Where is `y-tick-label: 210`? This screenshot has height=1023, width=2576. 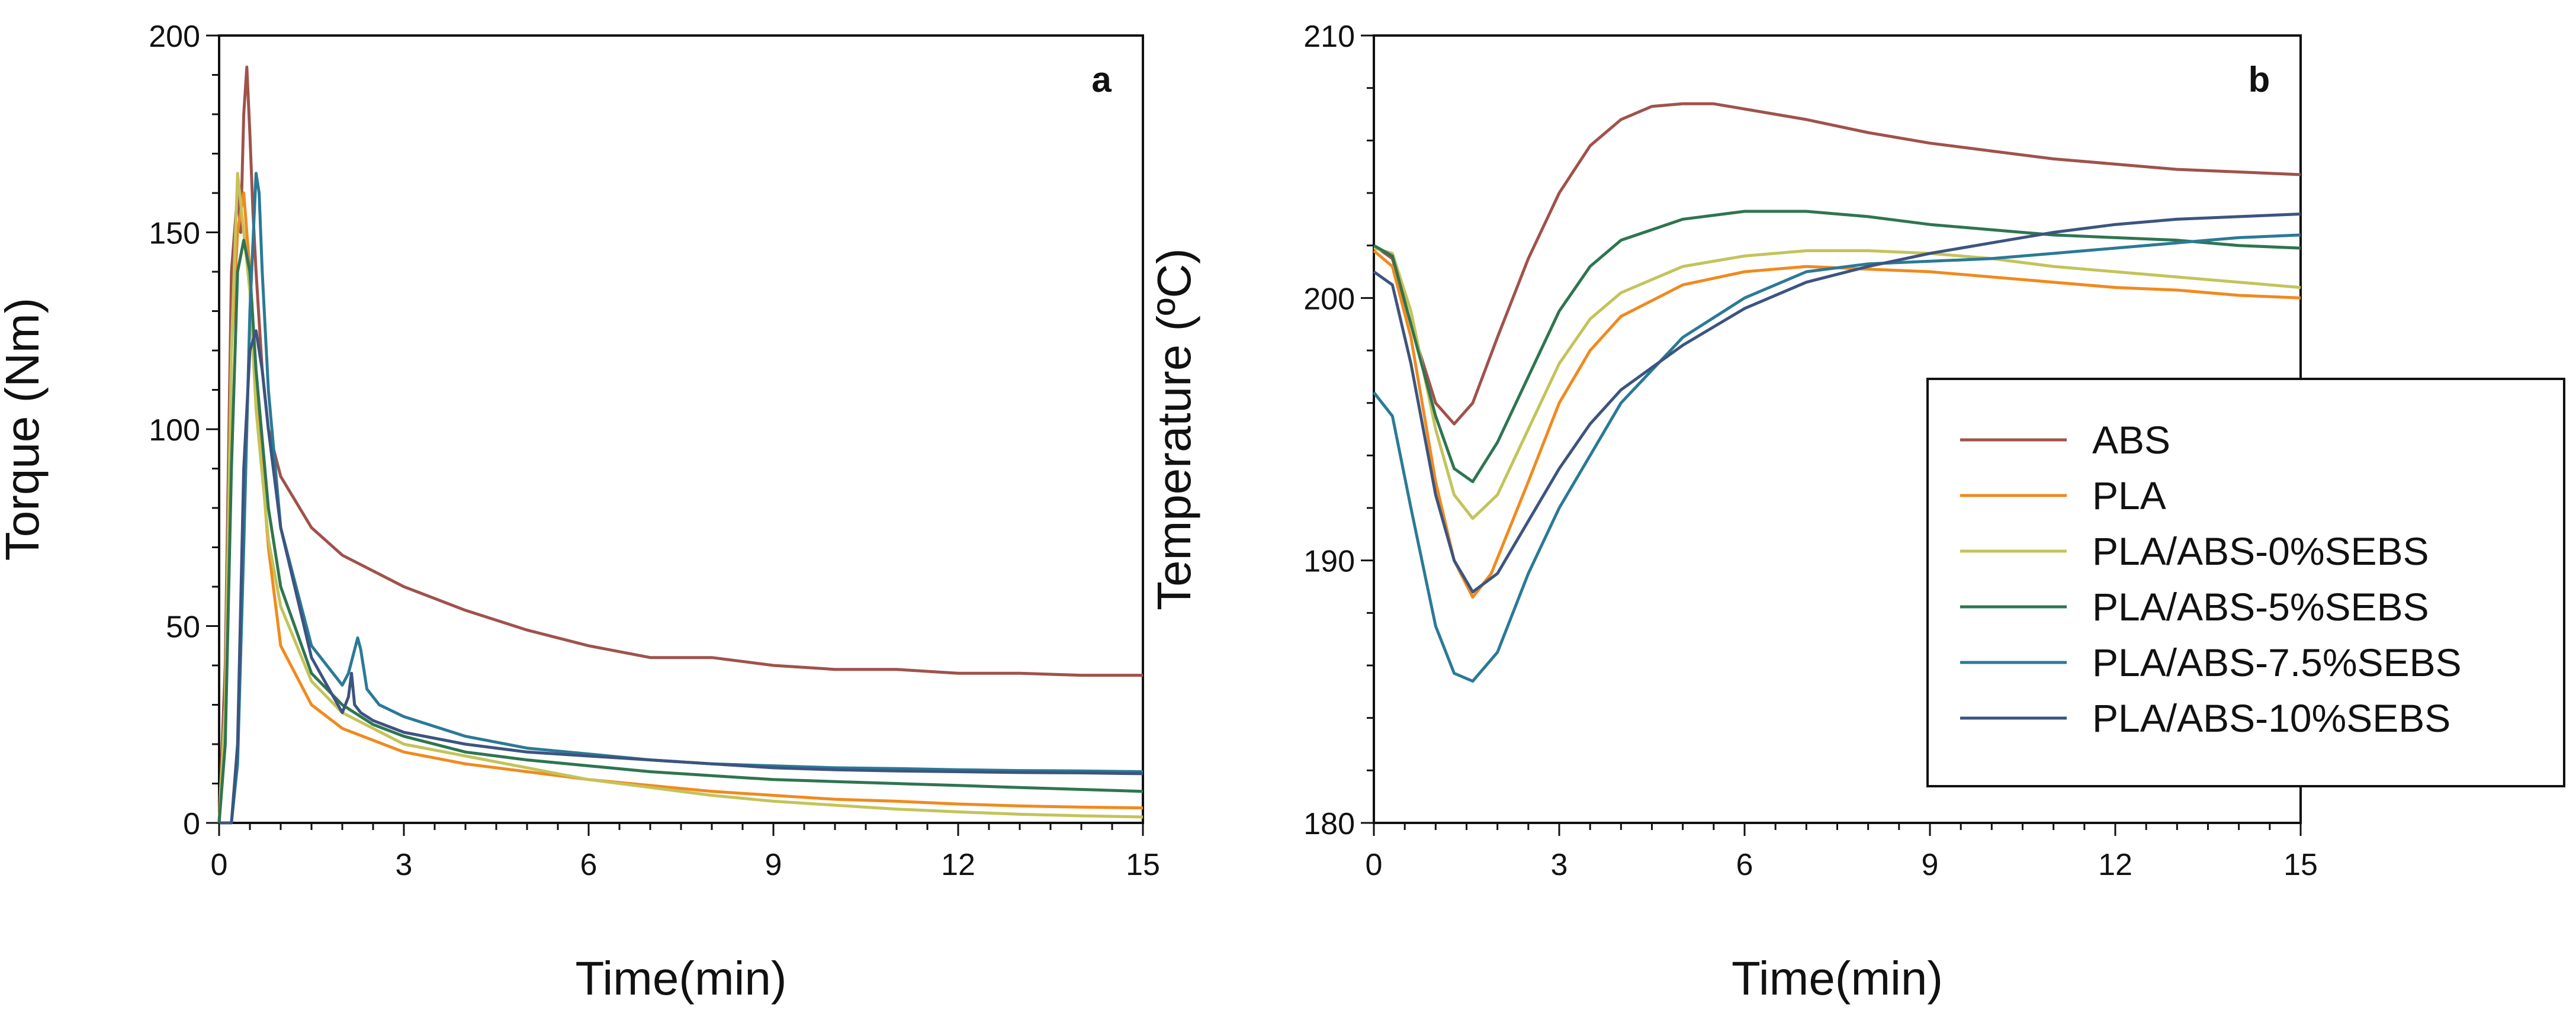 y-tick-label: 210 is located at coordinates (1329, 37).